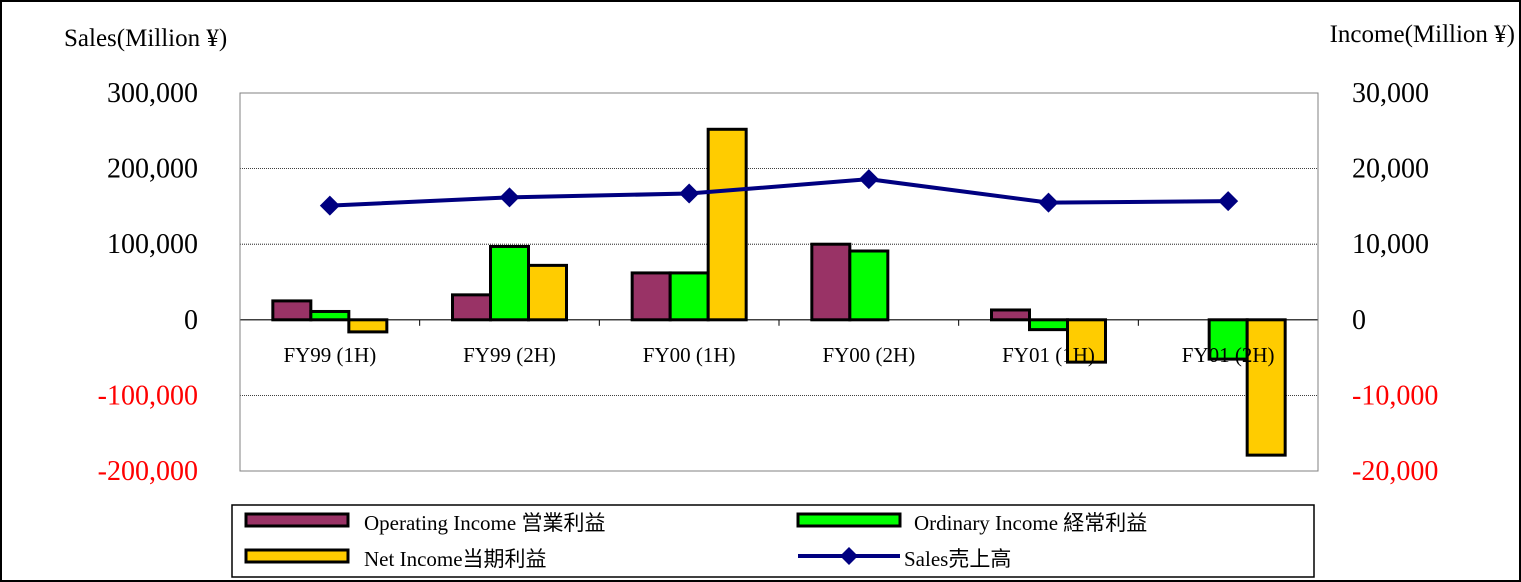  Describe the element at coordinates (957, 559) in the screenshot. I see `legend-label-sales: Sales売上高` at that location.